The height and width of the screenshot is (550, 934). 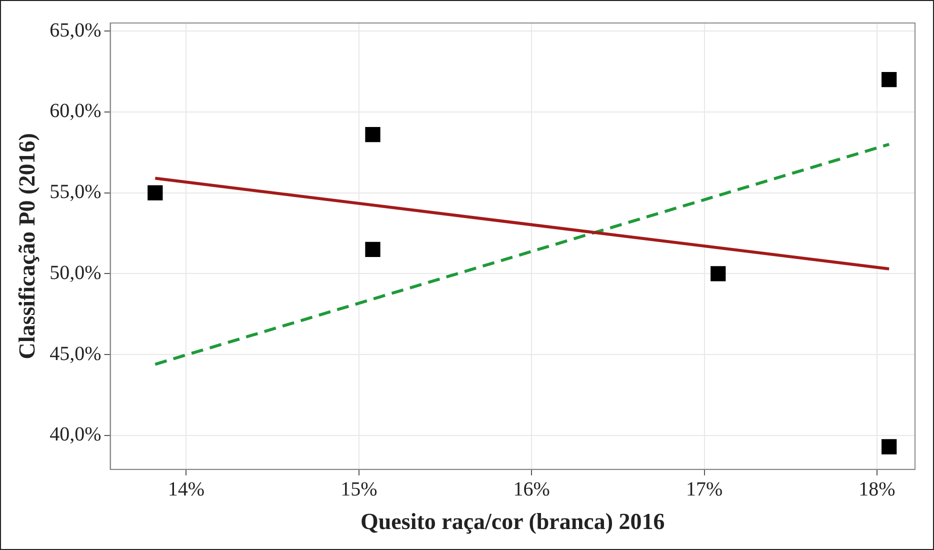 What do you see at coordinates (877, 489) in the screenshot?
I see `x-tick-label: 18%` at bounding box center [877, 489].